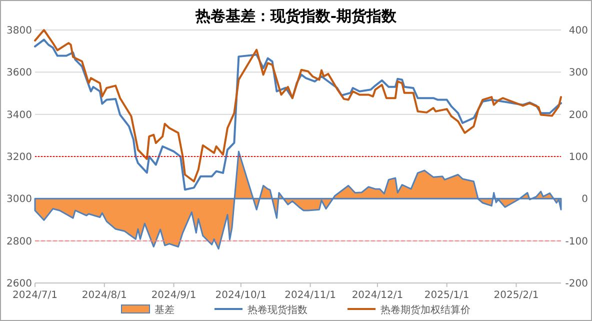  What do you see at coordinates (164, 310) in the screenshot?
I see `legend-label: 基差` at bounding box center [164, 310].